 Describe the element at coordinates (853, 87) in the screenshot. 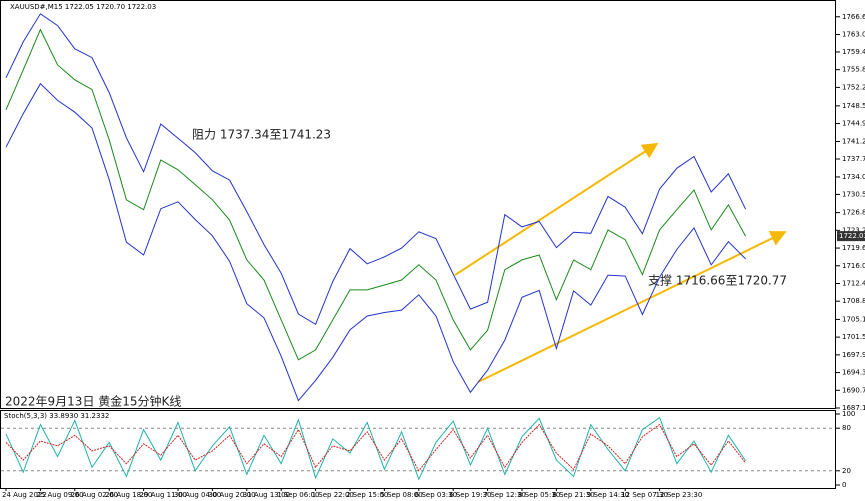

I see `y-tick-label: 1752.25` at that location.